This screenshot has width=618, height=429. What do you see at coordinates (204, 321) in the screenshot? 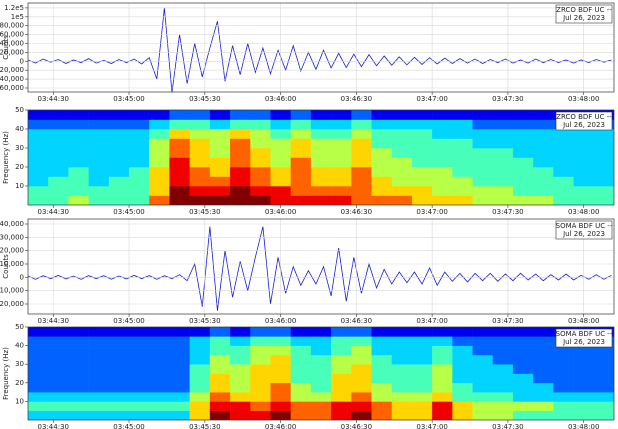
I see `x-tick-label: 03:45:30` at bounding box center [204, 321].